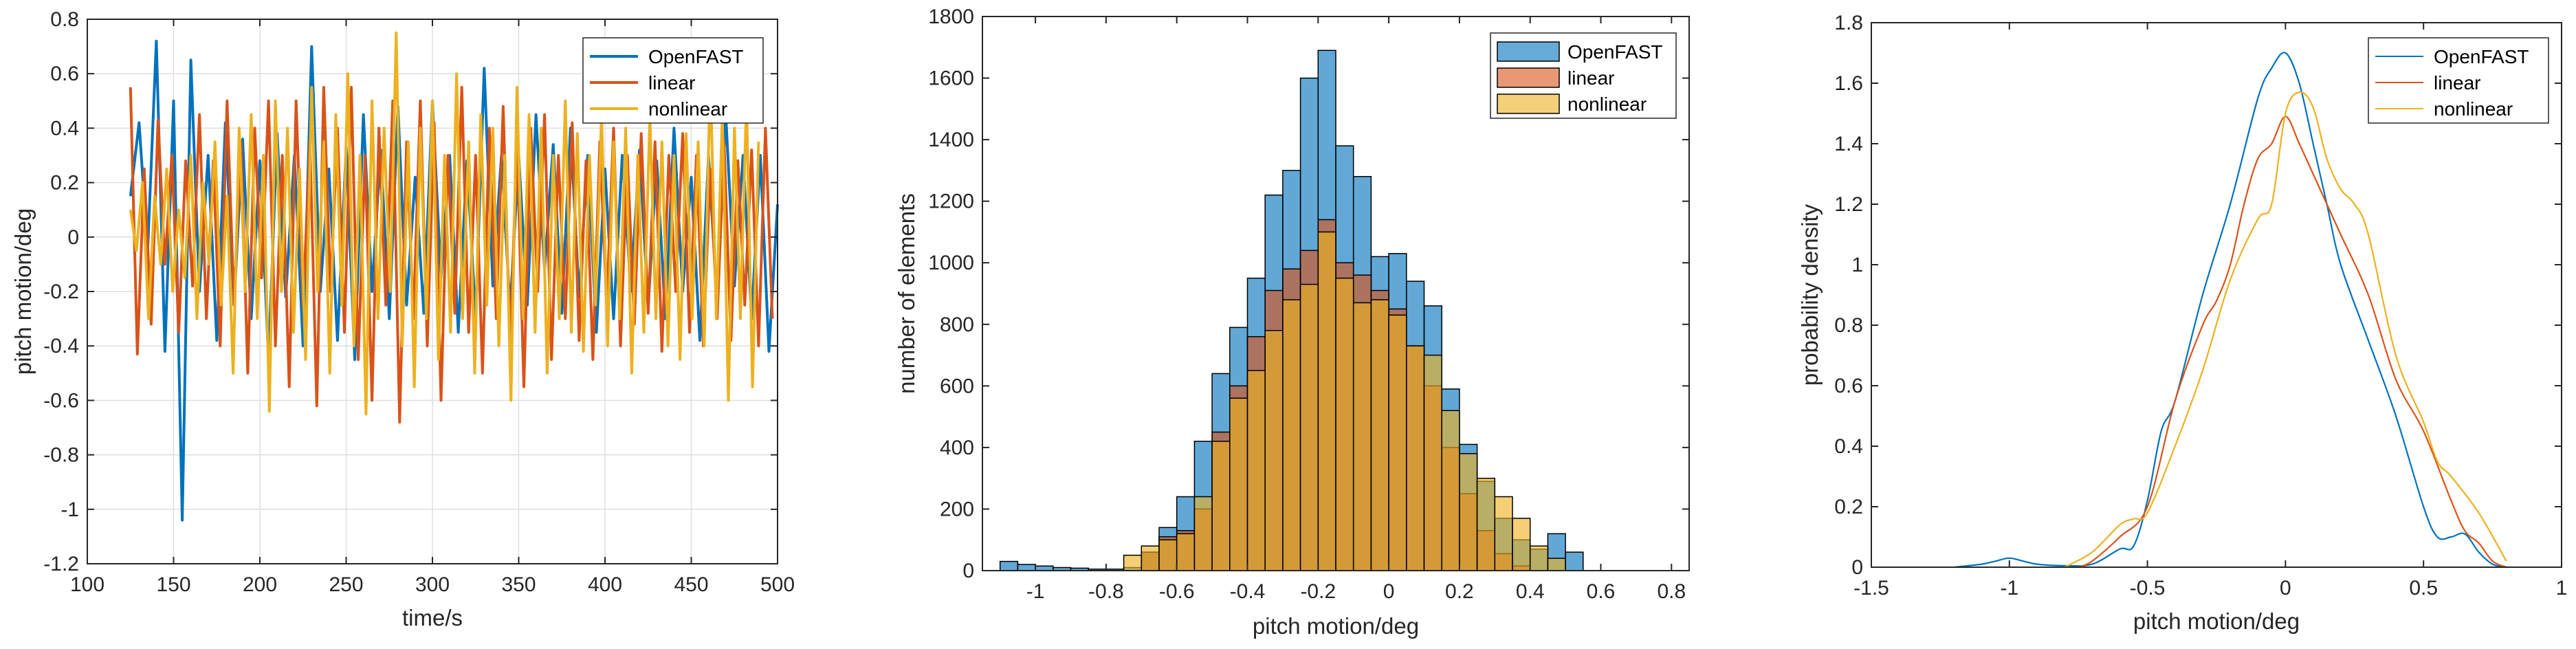 This screenshot has width=2576, height=649. I want to click on x-tick-label: 0.5, so click(2423, 588).